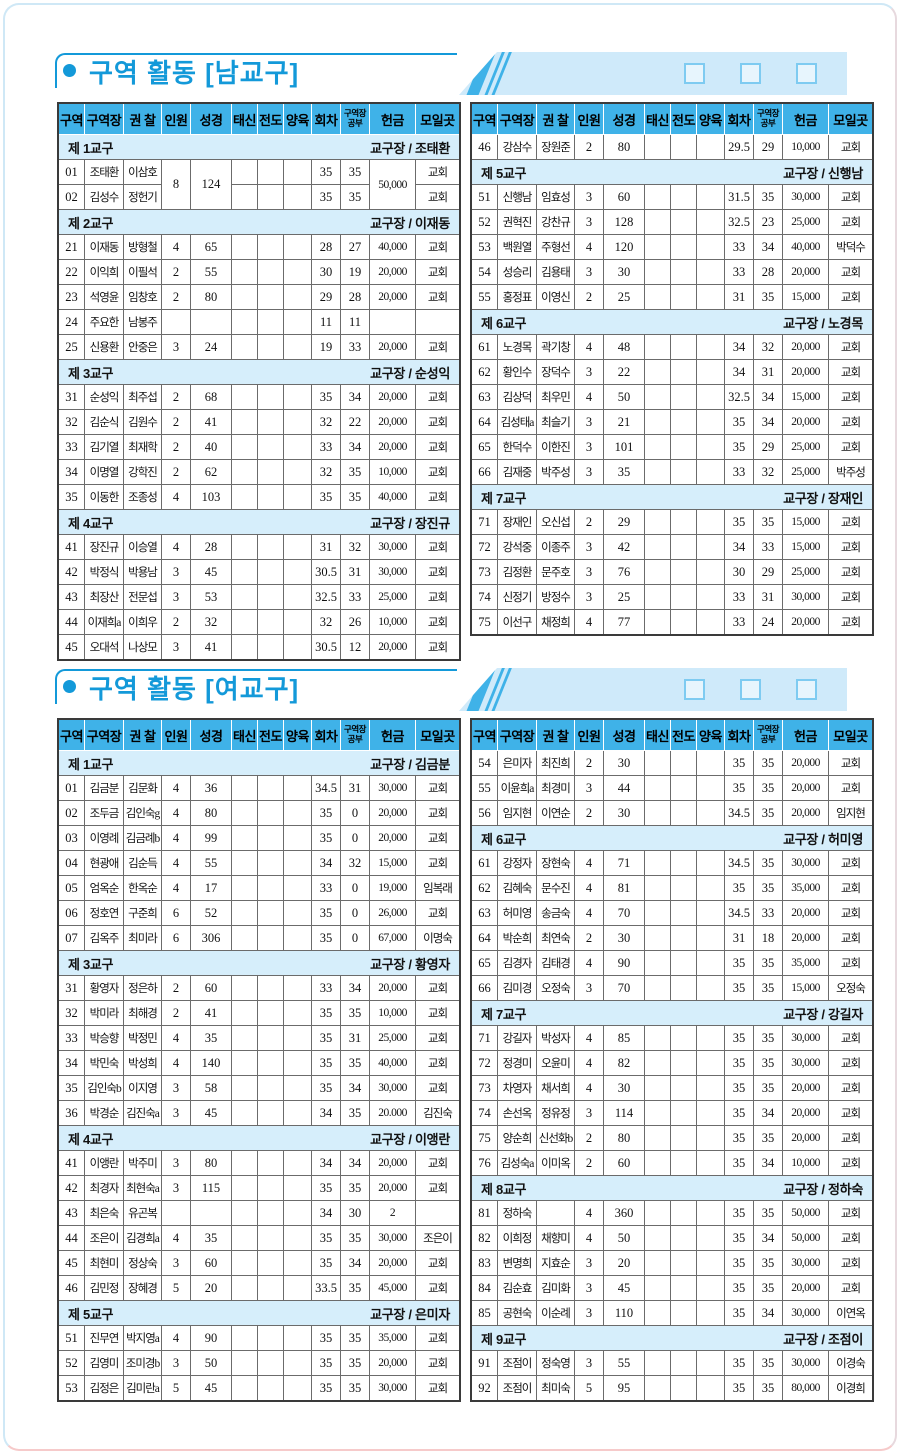 The width and height of the screenshot is (900, 1454). I want to click on cell-leader: 김영미, so click(104, 1363).